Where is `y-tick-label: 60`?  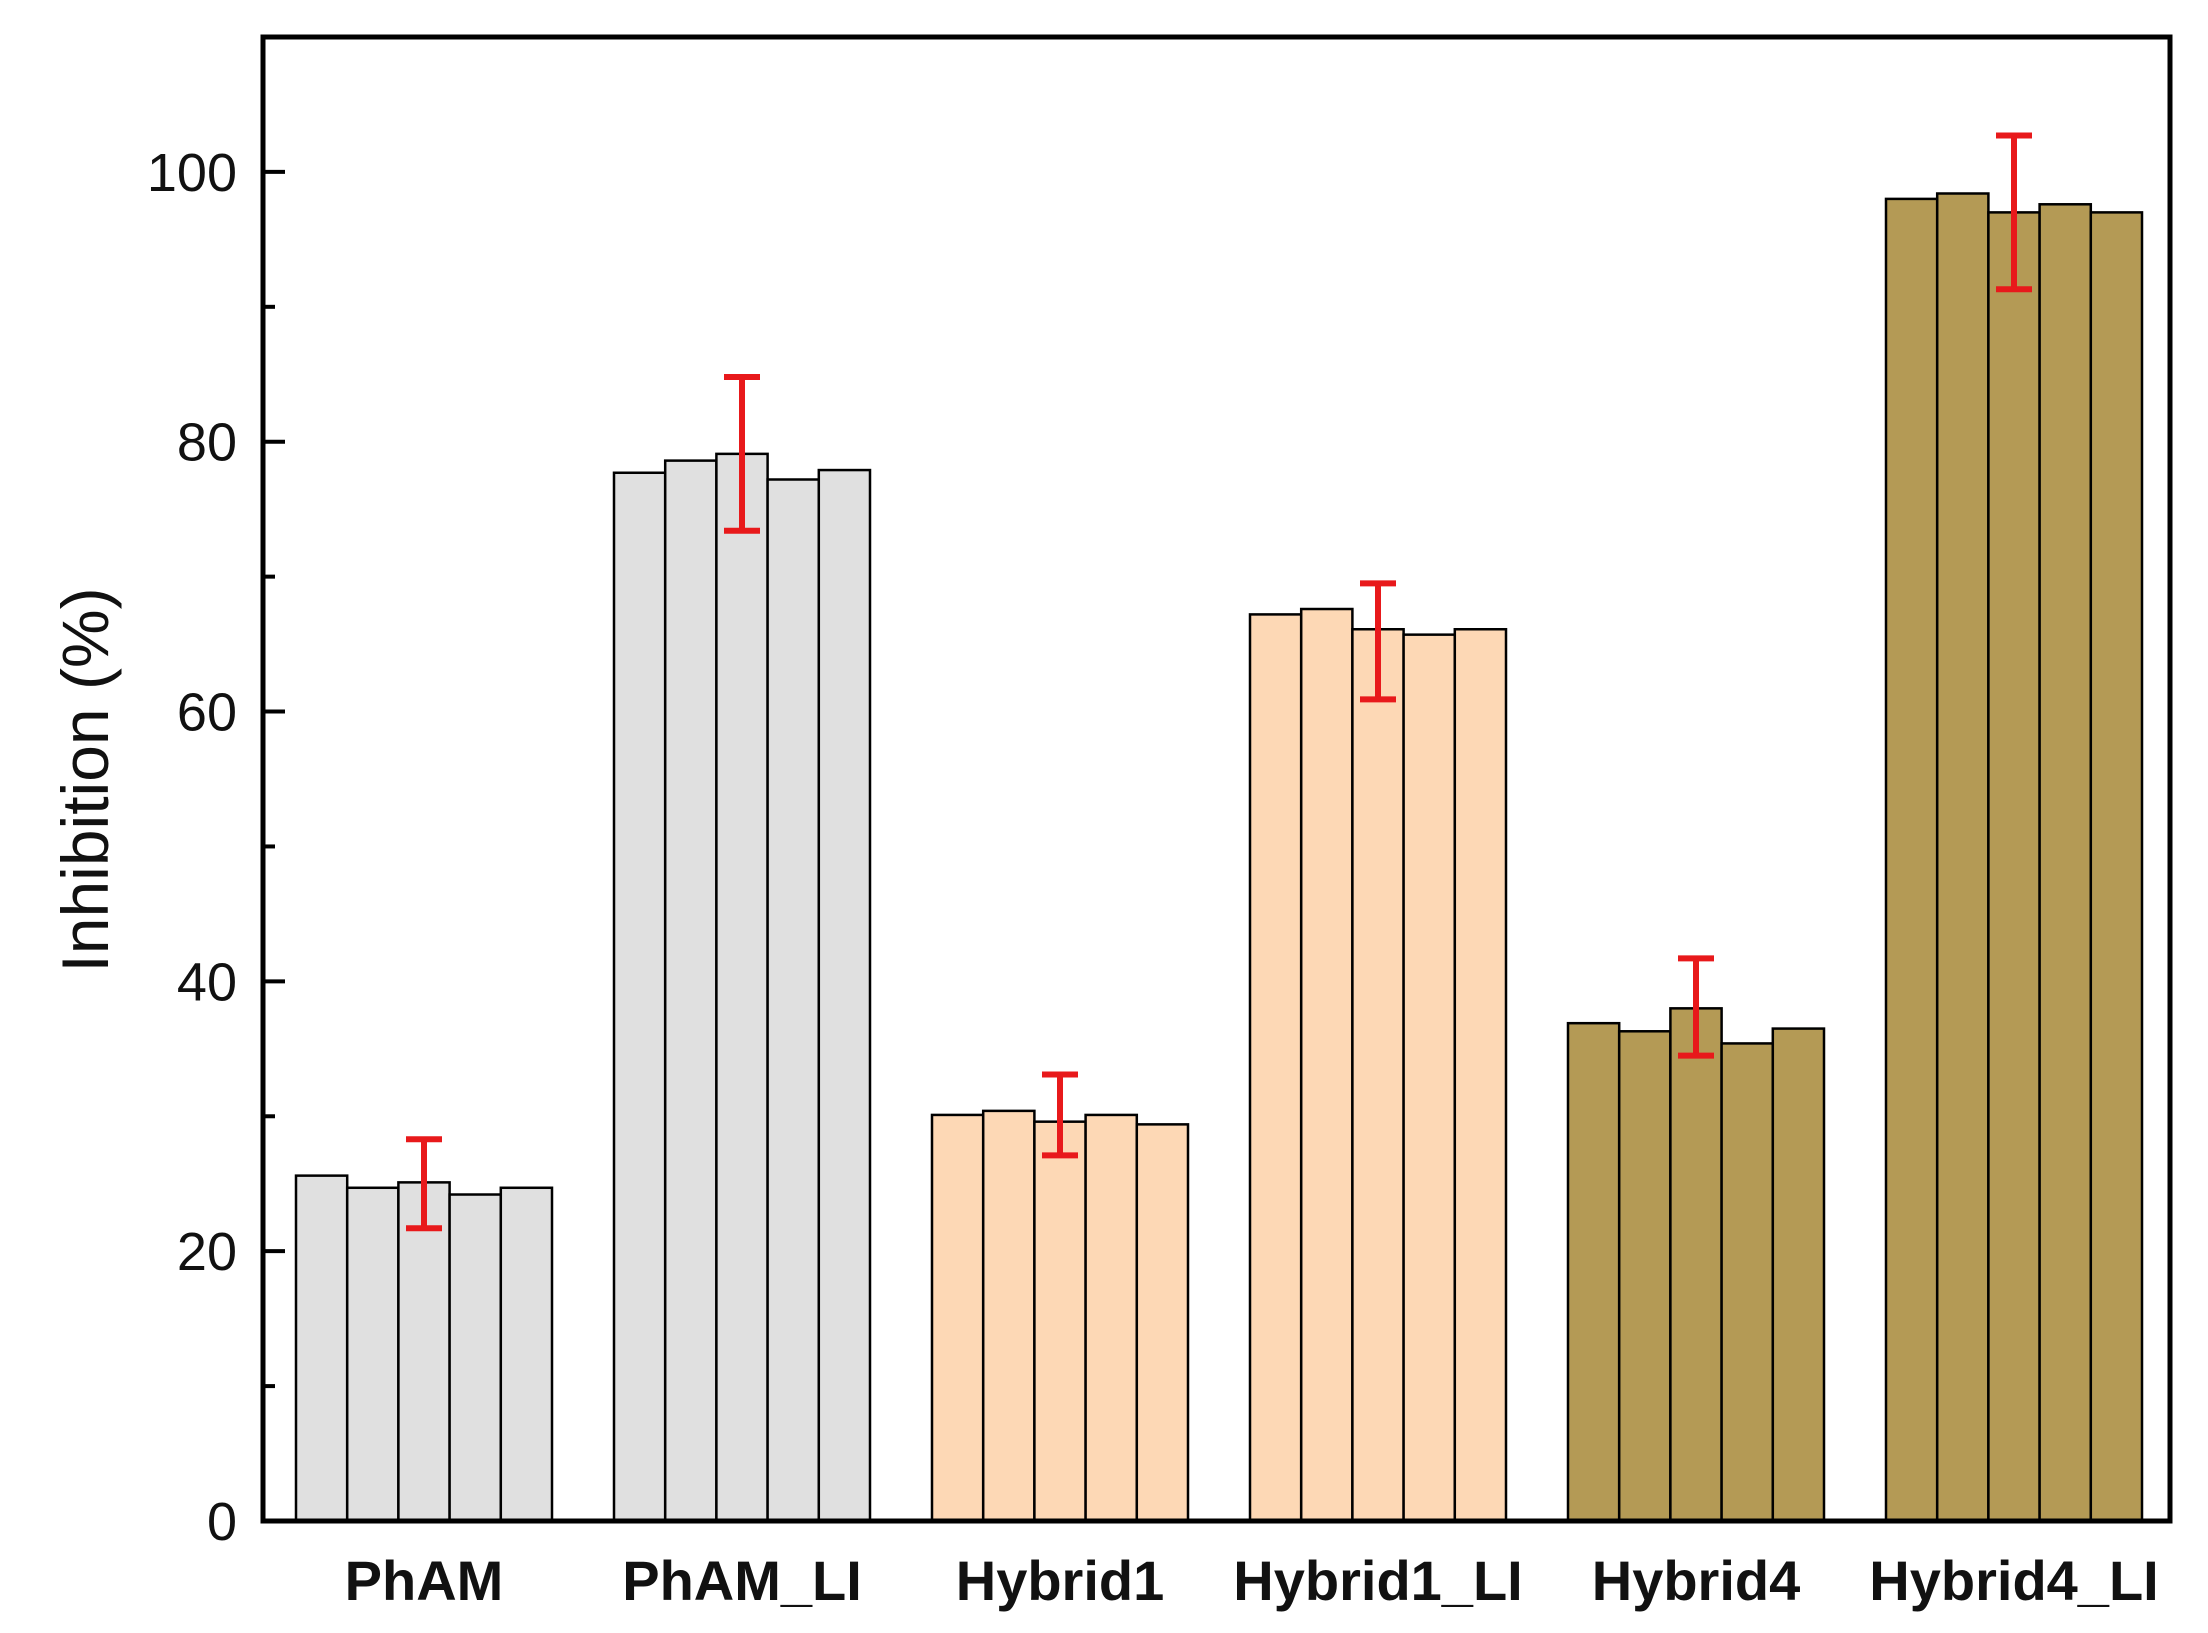 y-tick-label: 60 is located at coordinates (207, 713).